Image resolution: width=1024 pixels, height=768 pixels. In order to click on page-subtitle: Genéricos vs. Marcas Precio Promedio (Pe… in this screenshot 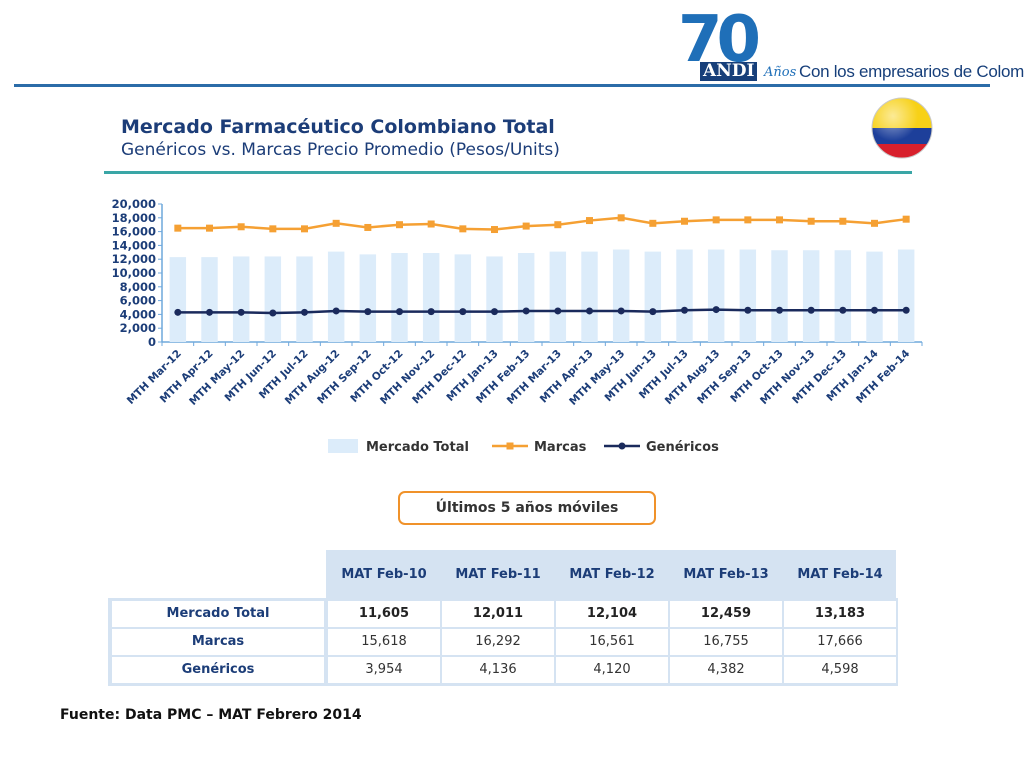, I will do `click(340, 150)`.